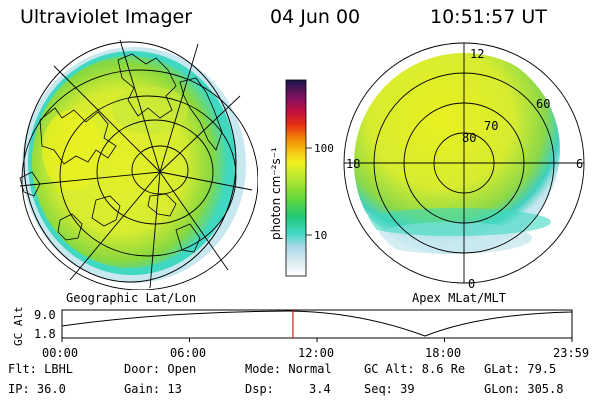  I want to click on altitude-curve, so click(317, 323).